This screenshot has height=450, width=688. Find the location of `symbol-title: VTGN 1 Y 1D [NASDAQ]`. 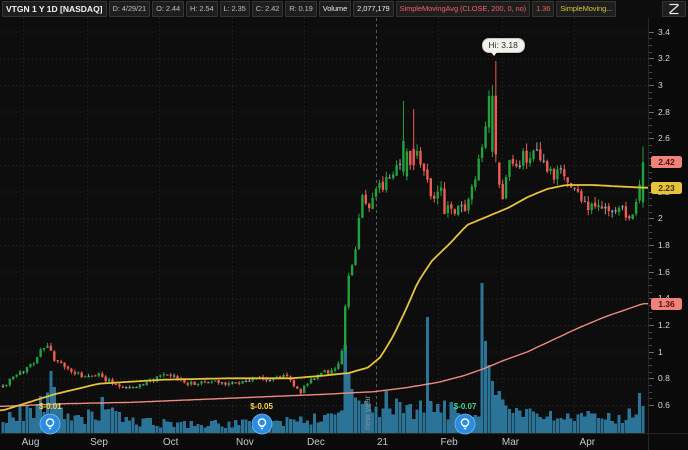

symbol-title: VTGN 1 Y 1D [NASDAQ] is located at coordinates (54, 9).